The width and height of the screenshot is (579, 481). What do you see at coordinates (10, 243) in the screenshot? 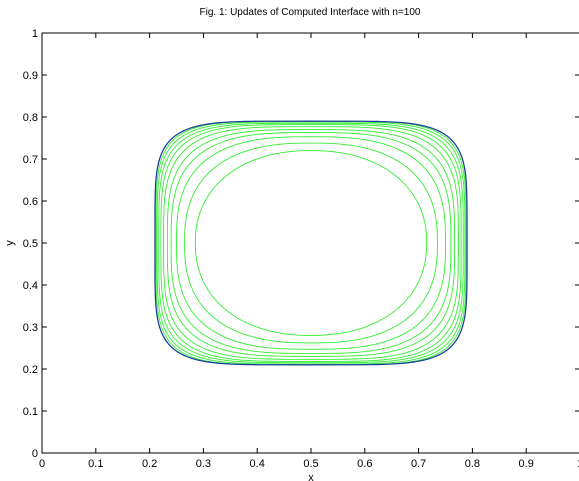
I see `y-axis-label: y` at bounding box center [10, 243].